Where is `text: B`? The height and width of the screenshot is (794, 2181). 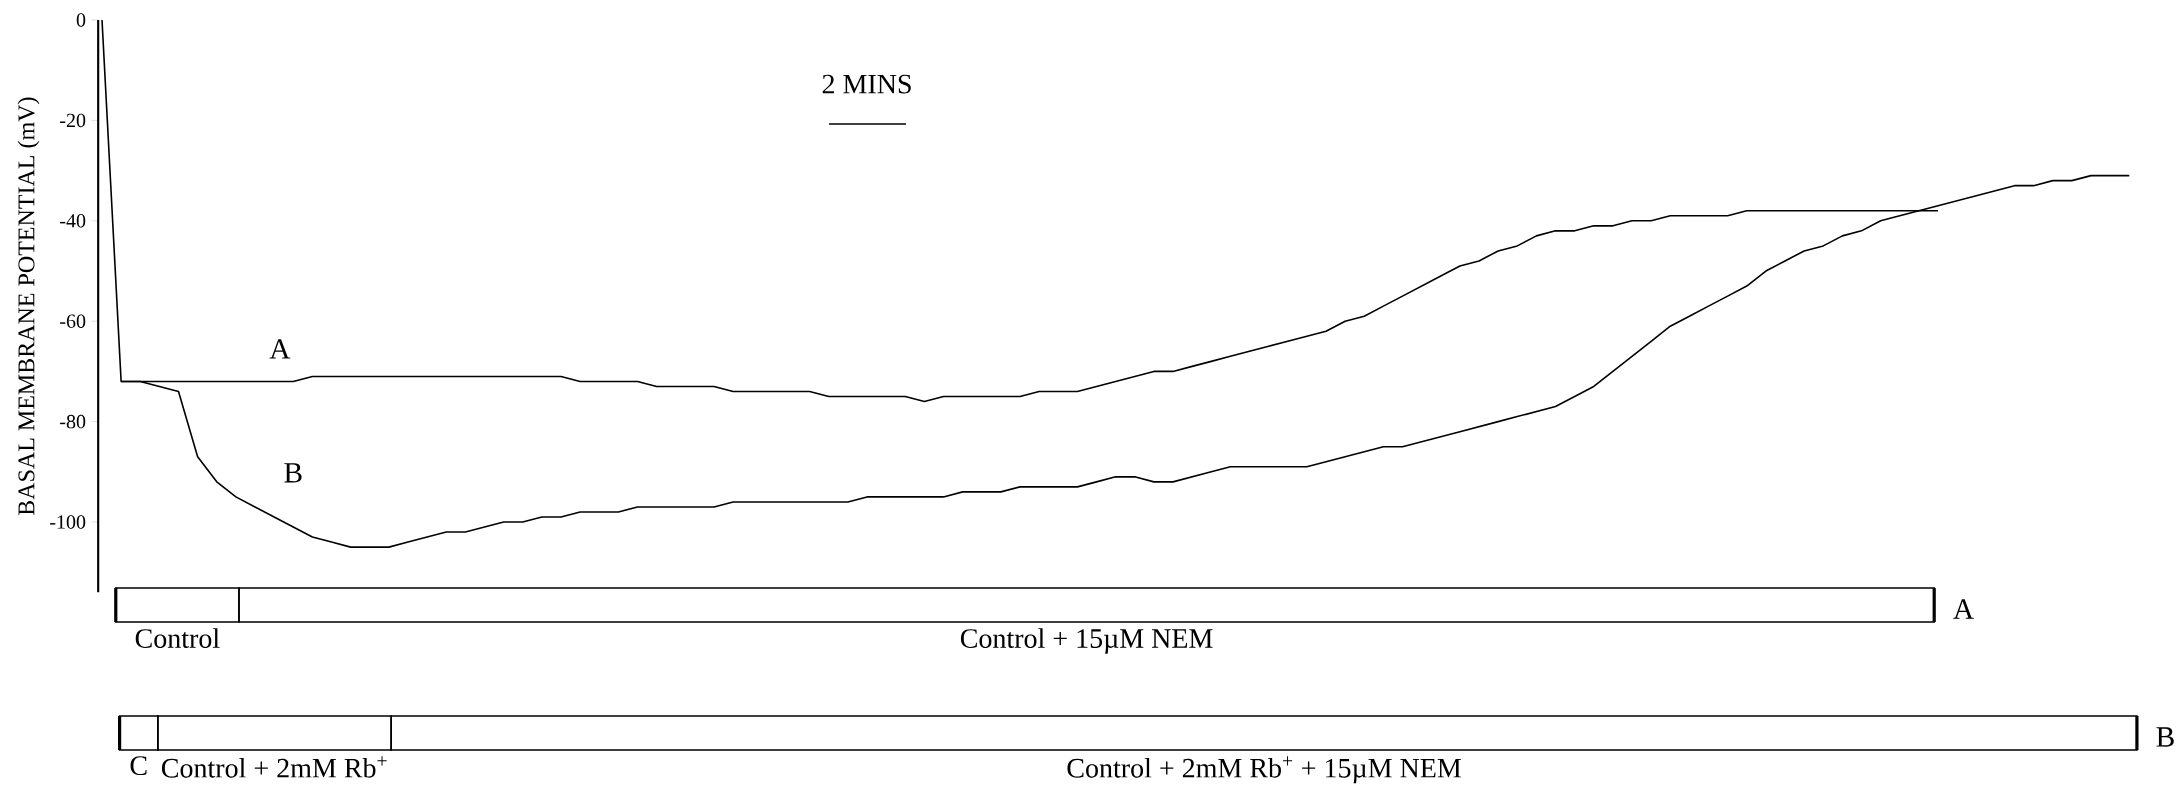
text: B is located at coordinates (293, 473).